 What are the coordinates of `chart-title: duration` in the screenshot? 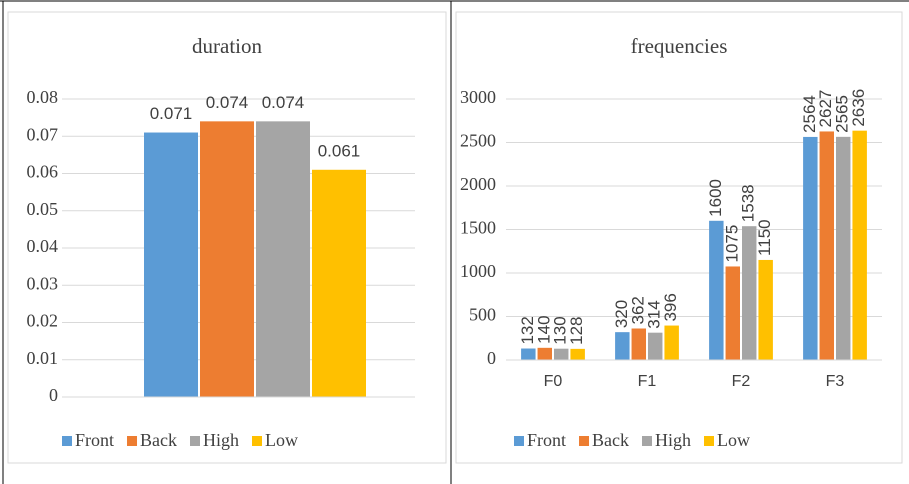 It's located at (227, 46).